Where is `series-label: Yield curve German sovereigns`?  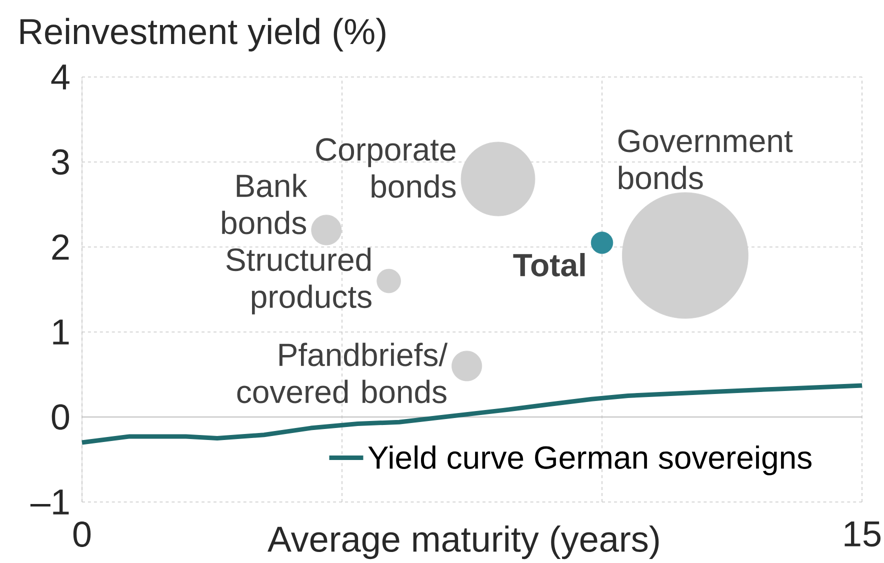
series-label: Yield curve German sovereigns is located at coordinates (590, 460).